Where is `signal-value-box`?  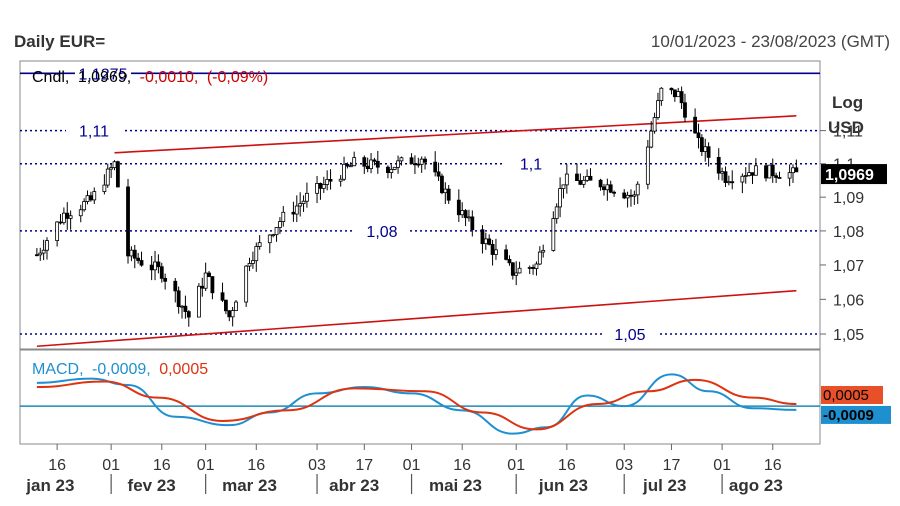
signal-value-box is located at coordinates (852, 395).